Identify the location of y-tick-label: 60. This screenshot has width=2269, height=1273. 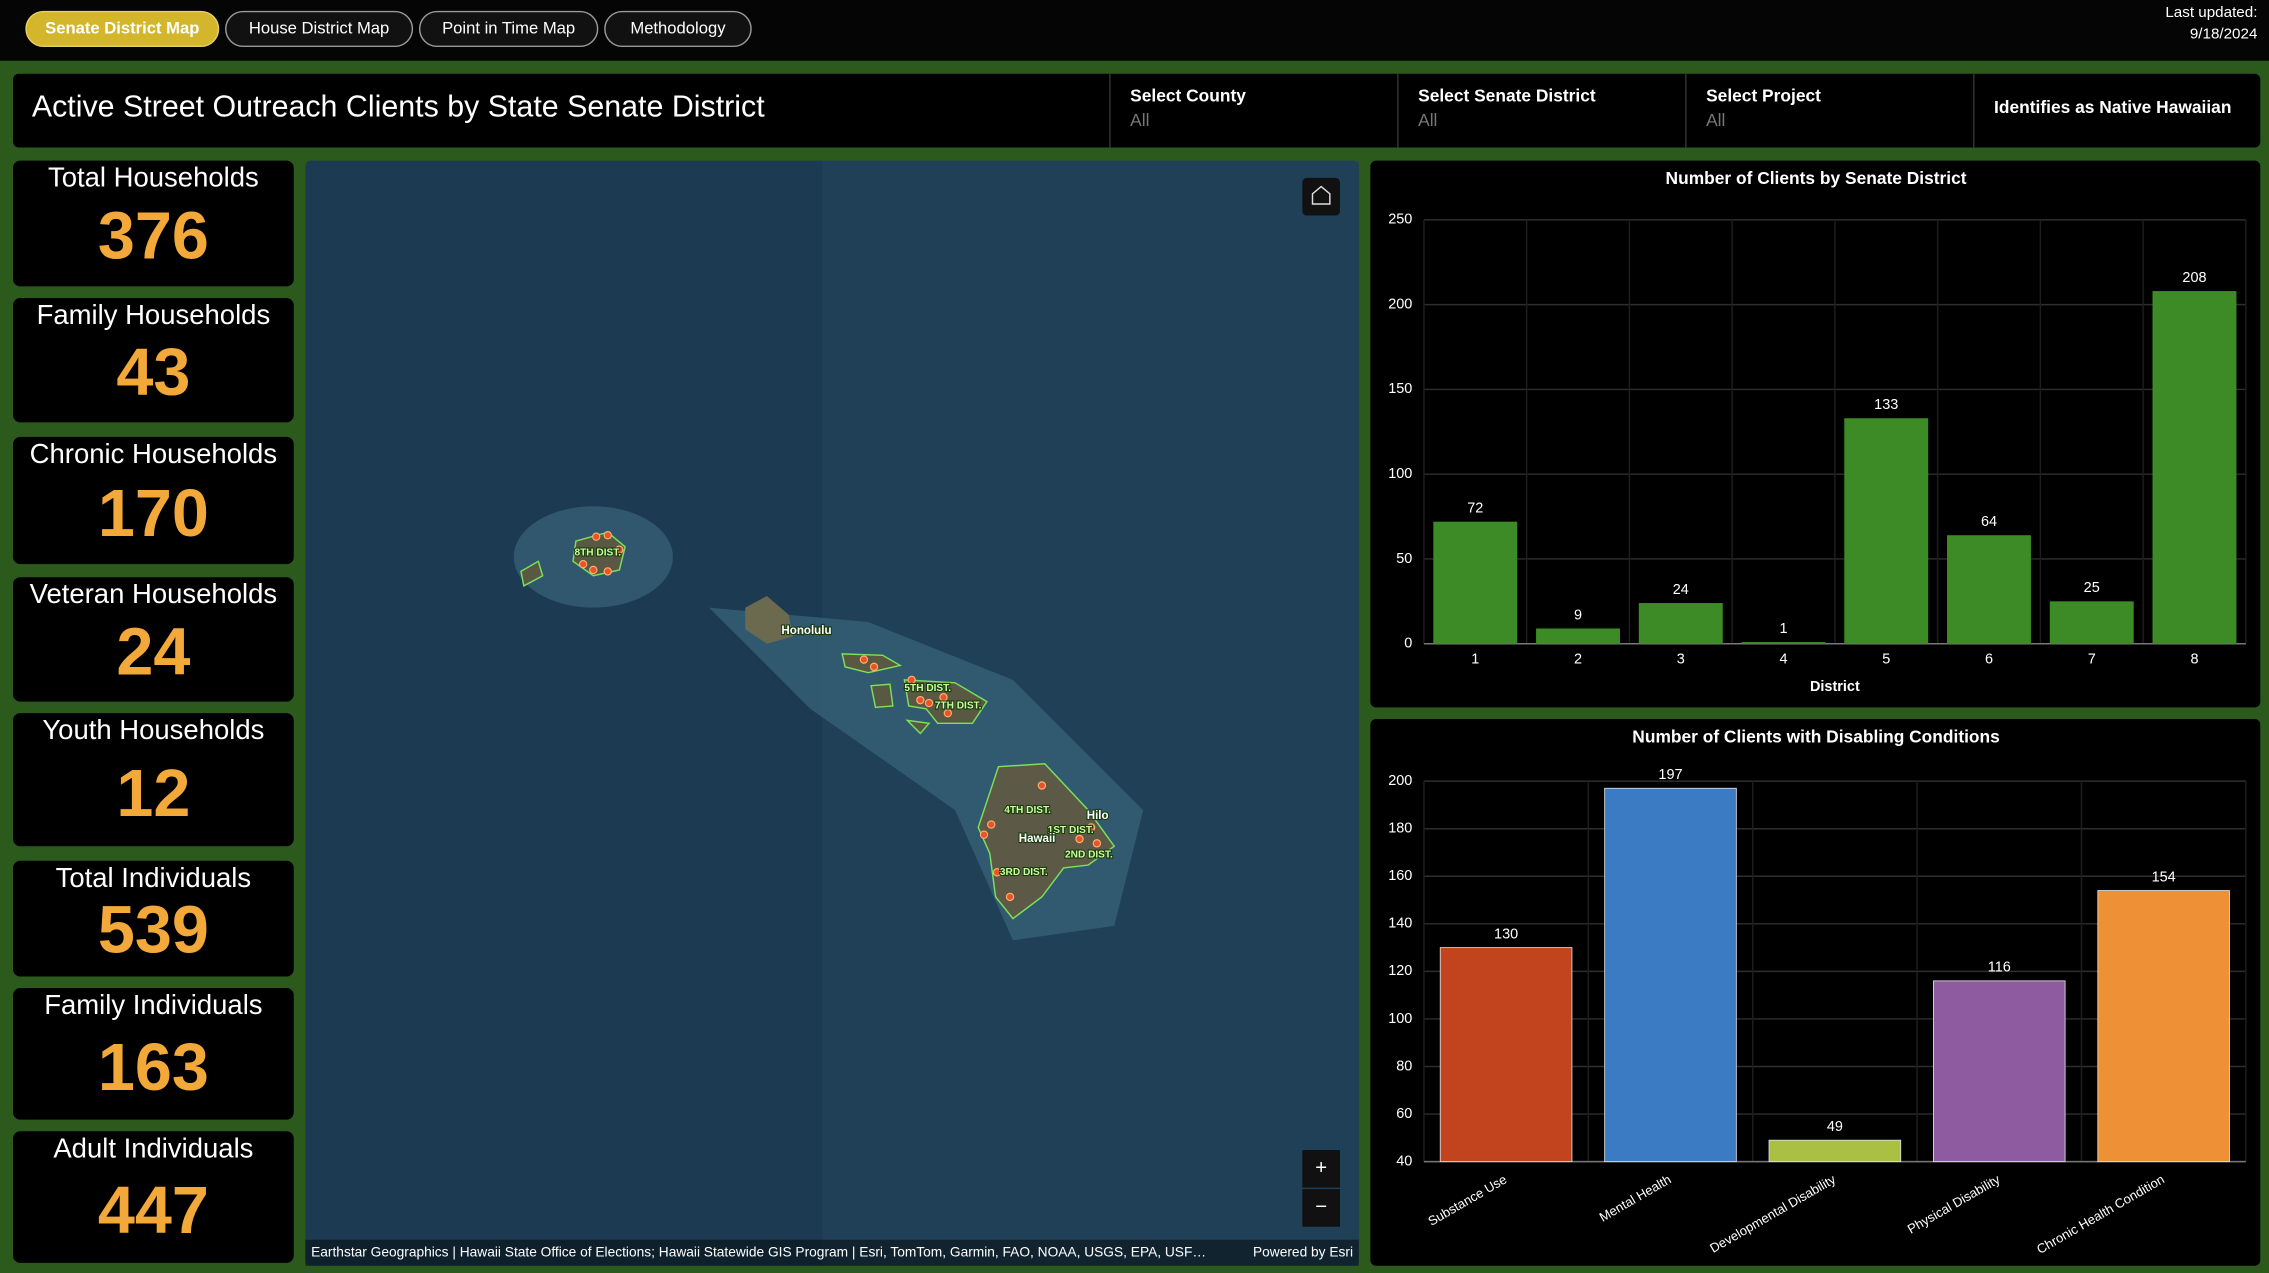
(1404, 1114).